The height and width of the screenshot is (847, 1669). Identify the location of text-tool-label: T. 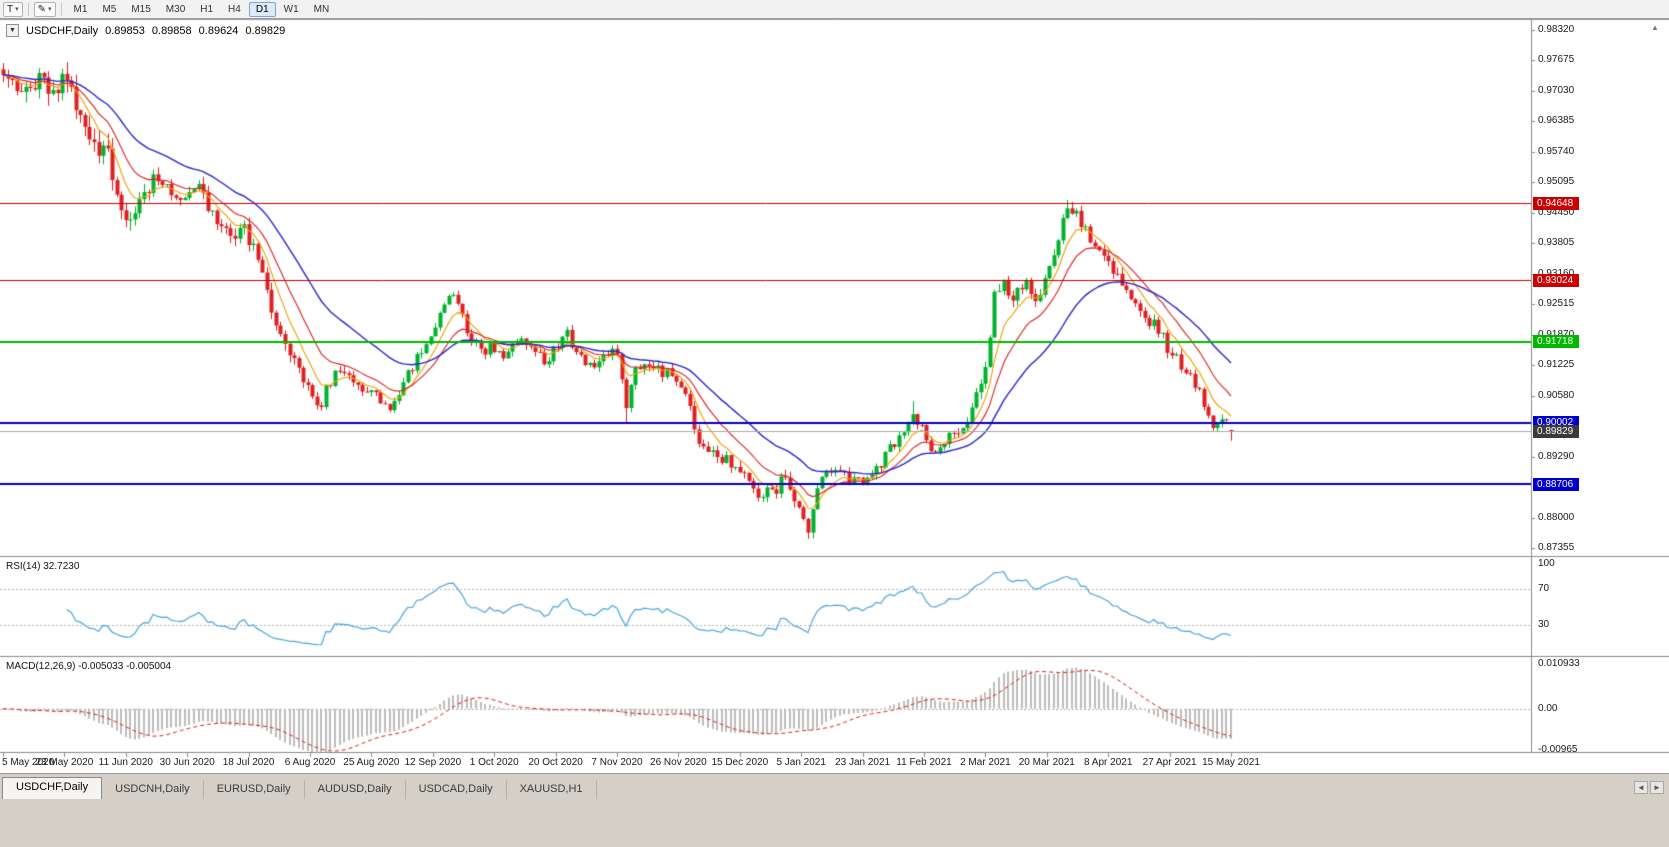
(10, 9).